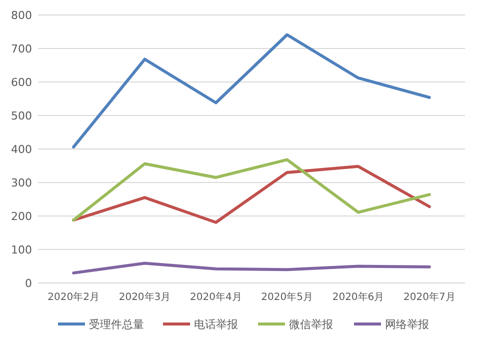  What do you see at coordinates (216, 324) in the screenshot?
I see `legend-label: 电话举报` at bounding box center [216, 324].